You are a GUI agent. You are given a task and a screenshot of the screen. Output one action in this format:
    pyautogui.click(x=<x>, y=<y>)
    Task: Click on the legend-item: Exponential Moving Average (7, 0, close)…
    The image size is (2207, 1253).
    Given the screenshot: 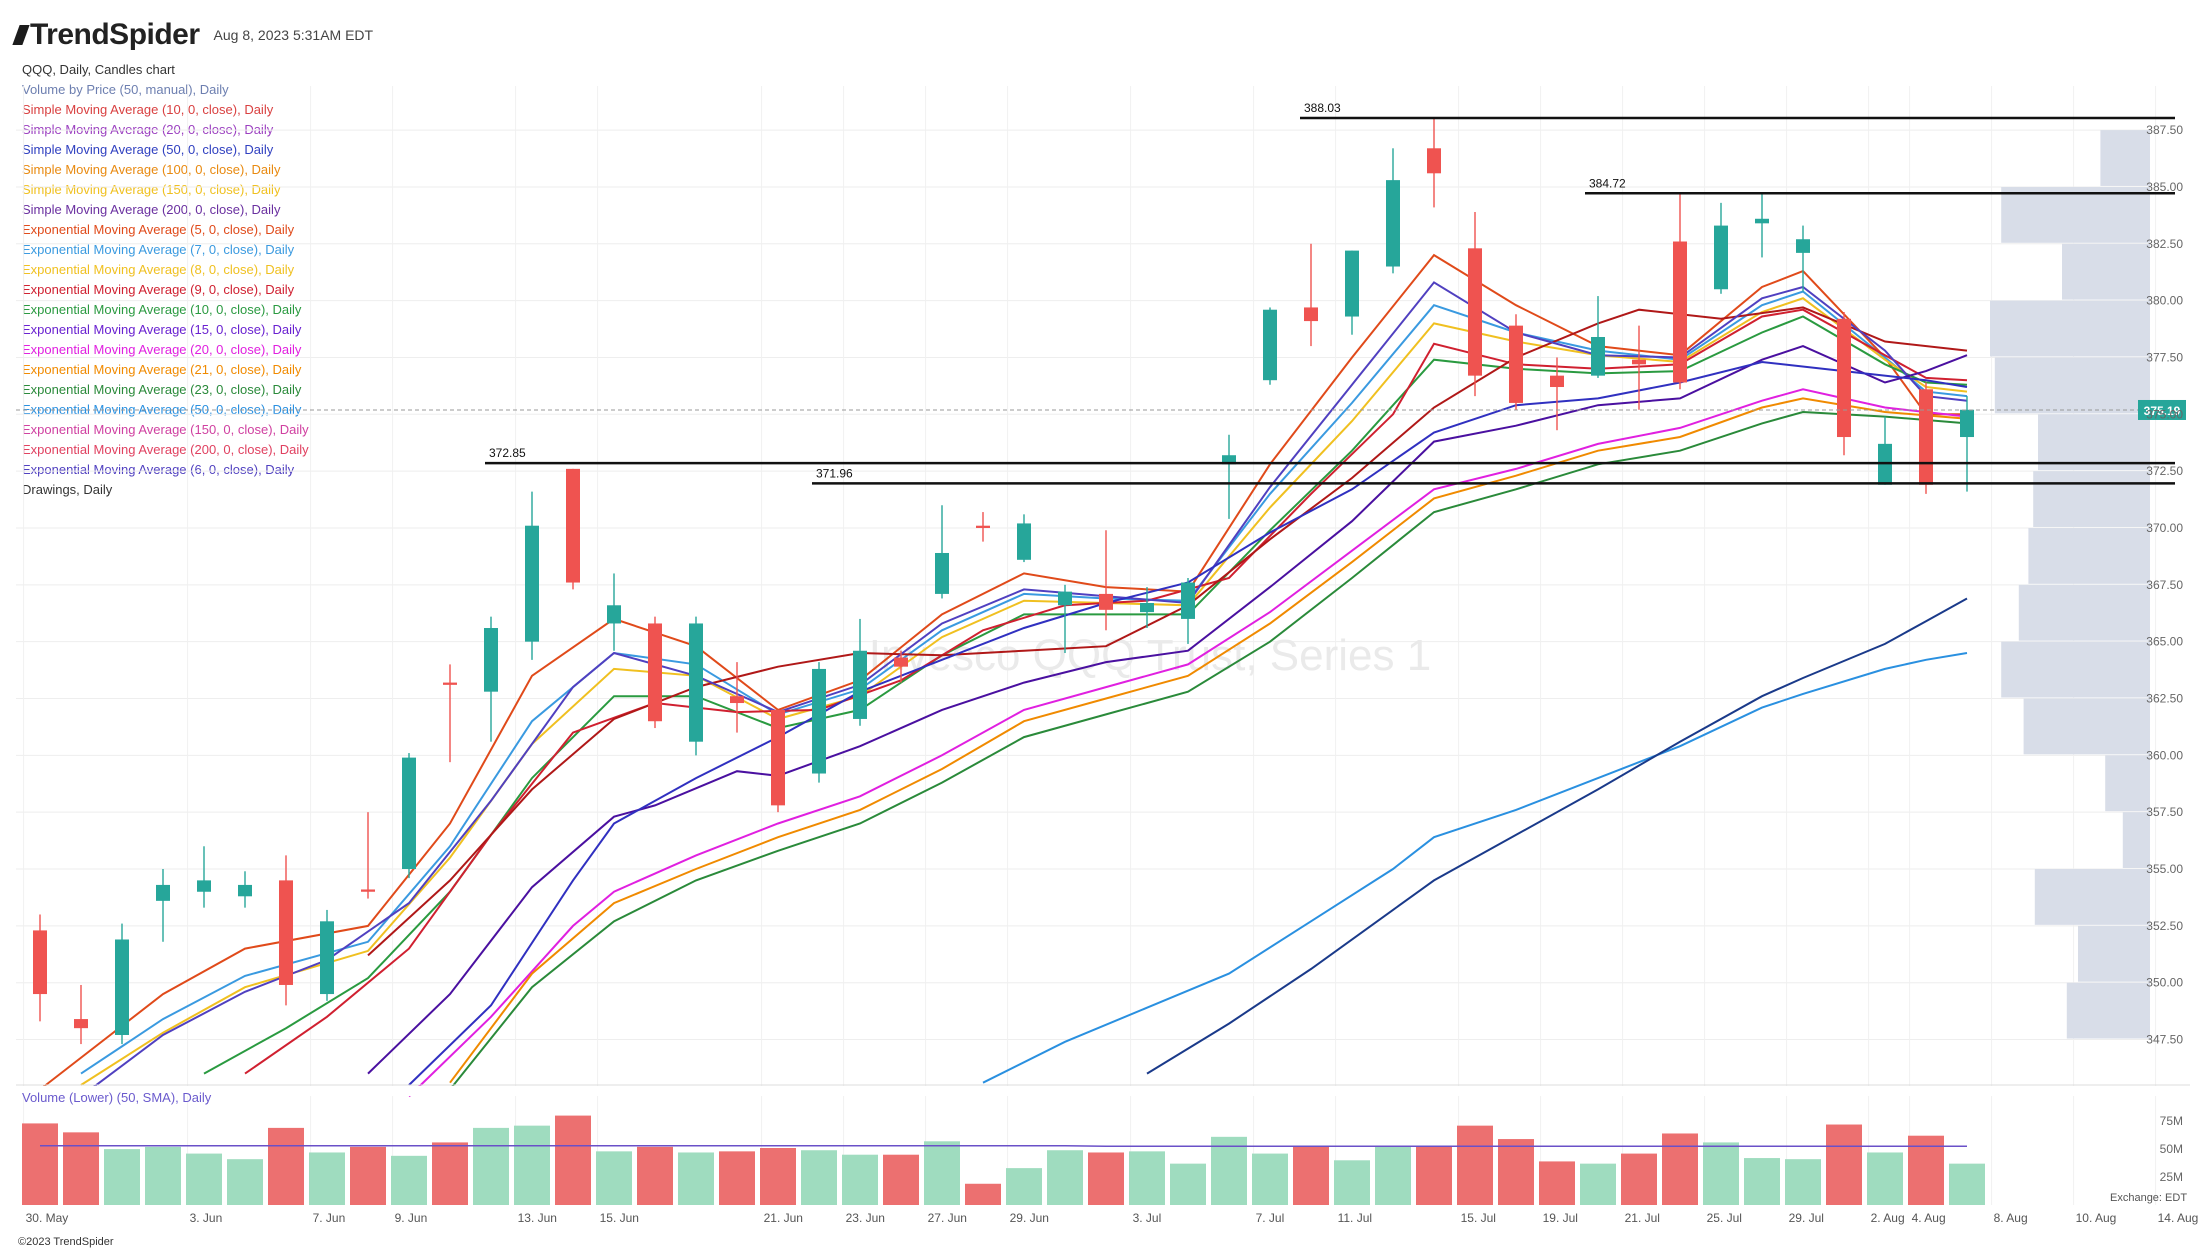 What is the action you would take?
    pyautogui.click(x=158, y=249)
    